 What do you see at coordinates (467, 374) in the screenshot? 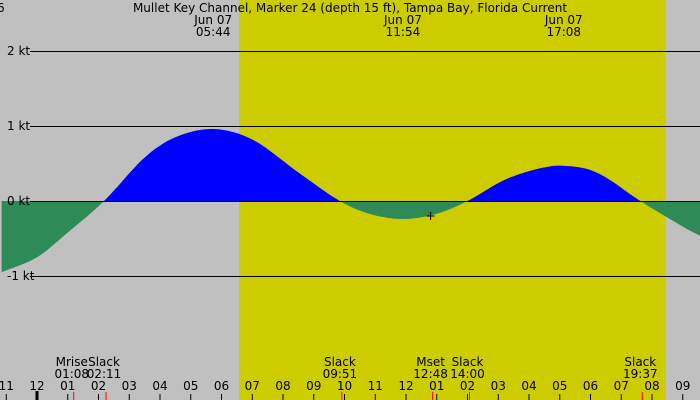
I see `event-time-label: 14:00` at bounding box center [467, 374].